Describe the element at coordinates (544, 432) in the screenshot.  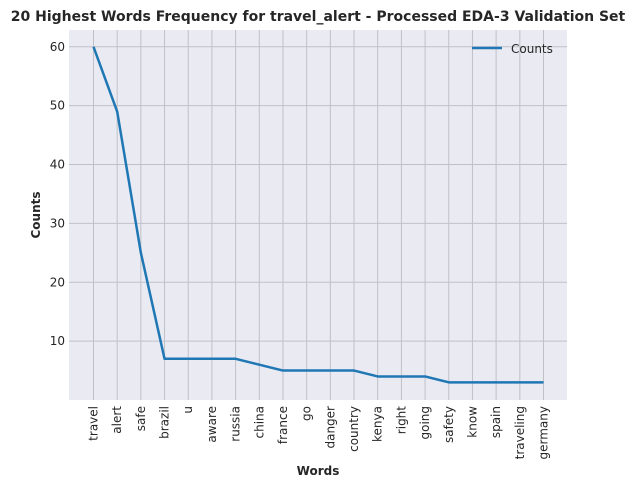
I see `x-tick-label: germany` at that location.